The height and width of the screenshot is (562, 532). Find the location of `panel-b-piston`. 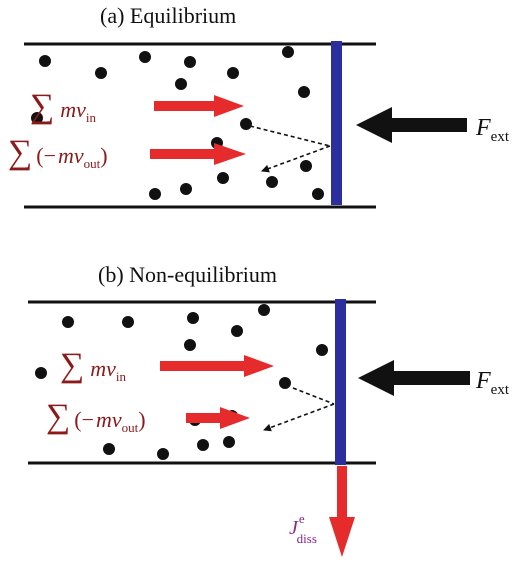

panel-b-piston is located at coordinates (340, 382).